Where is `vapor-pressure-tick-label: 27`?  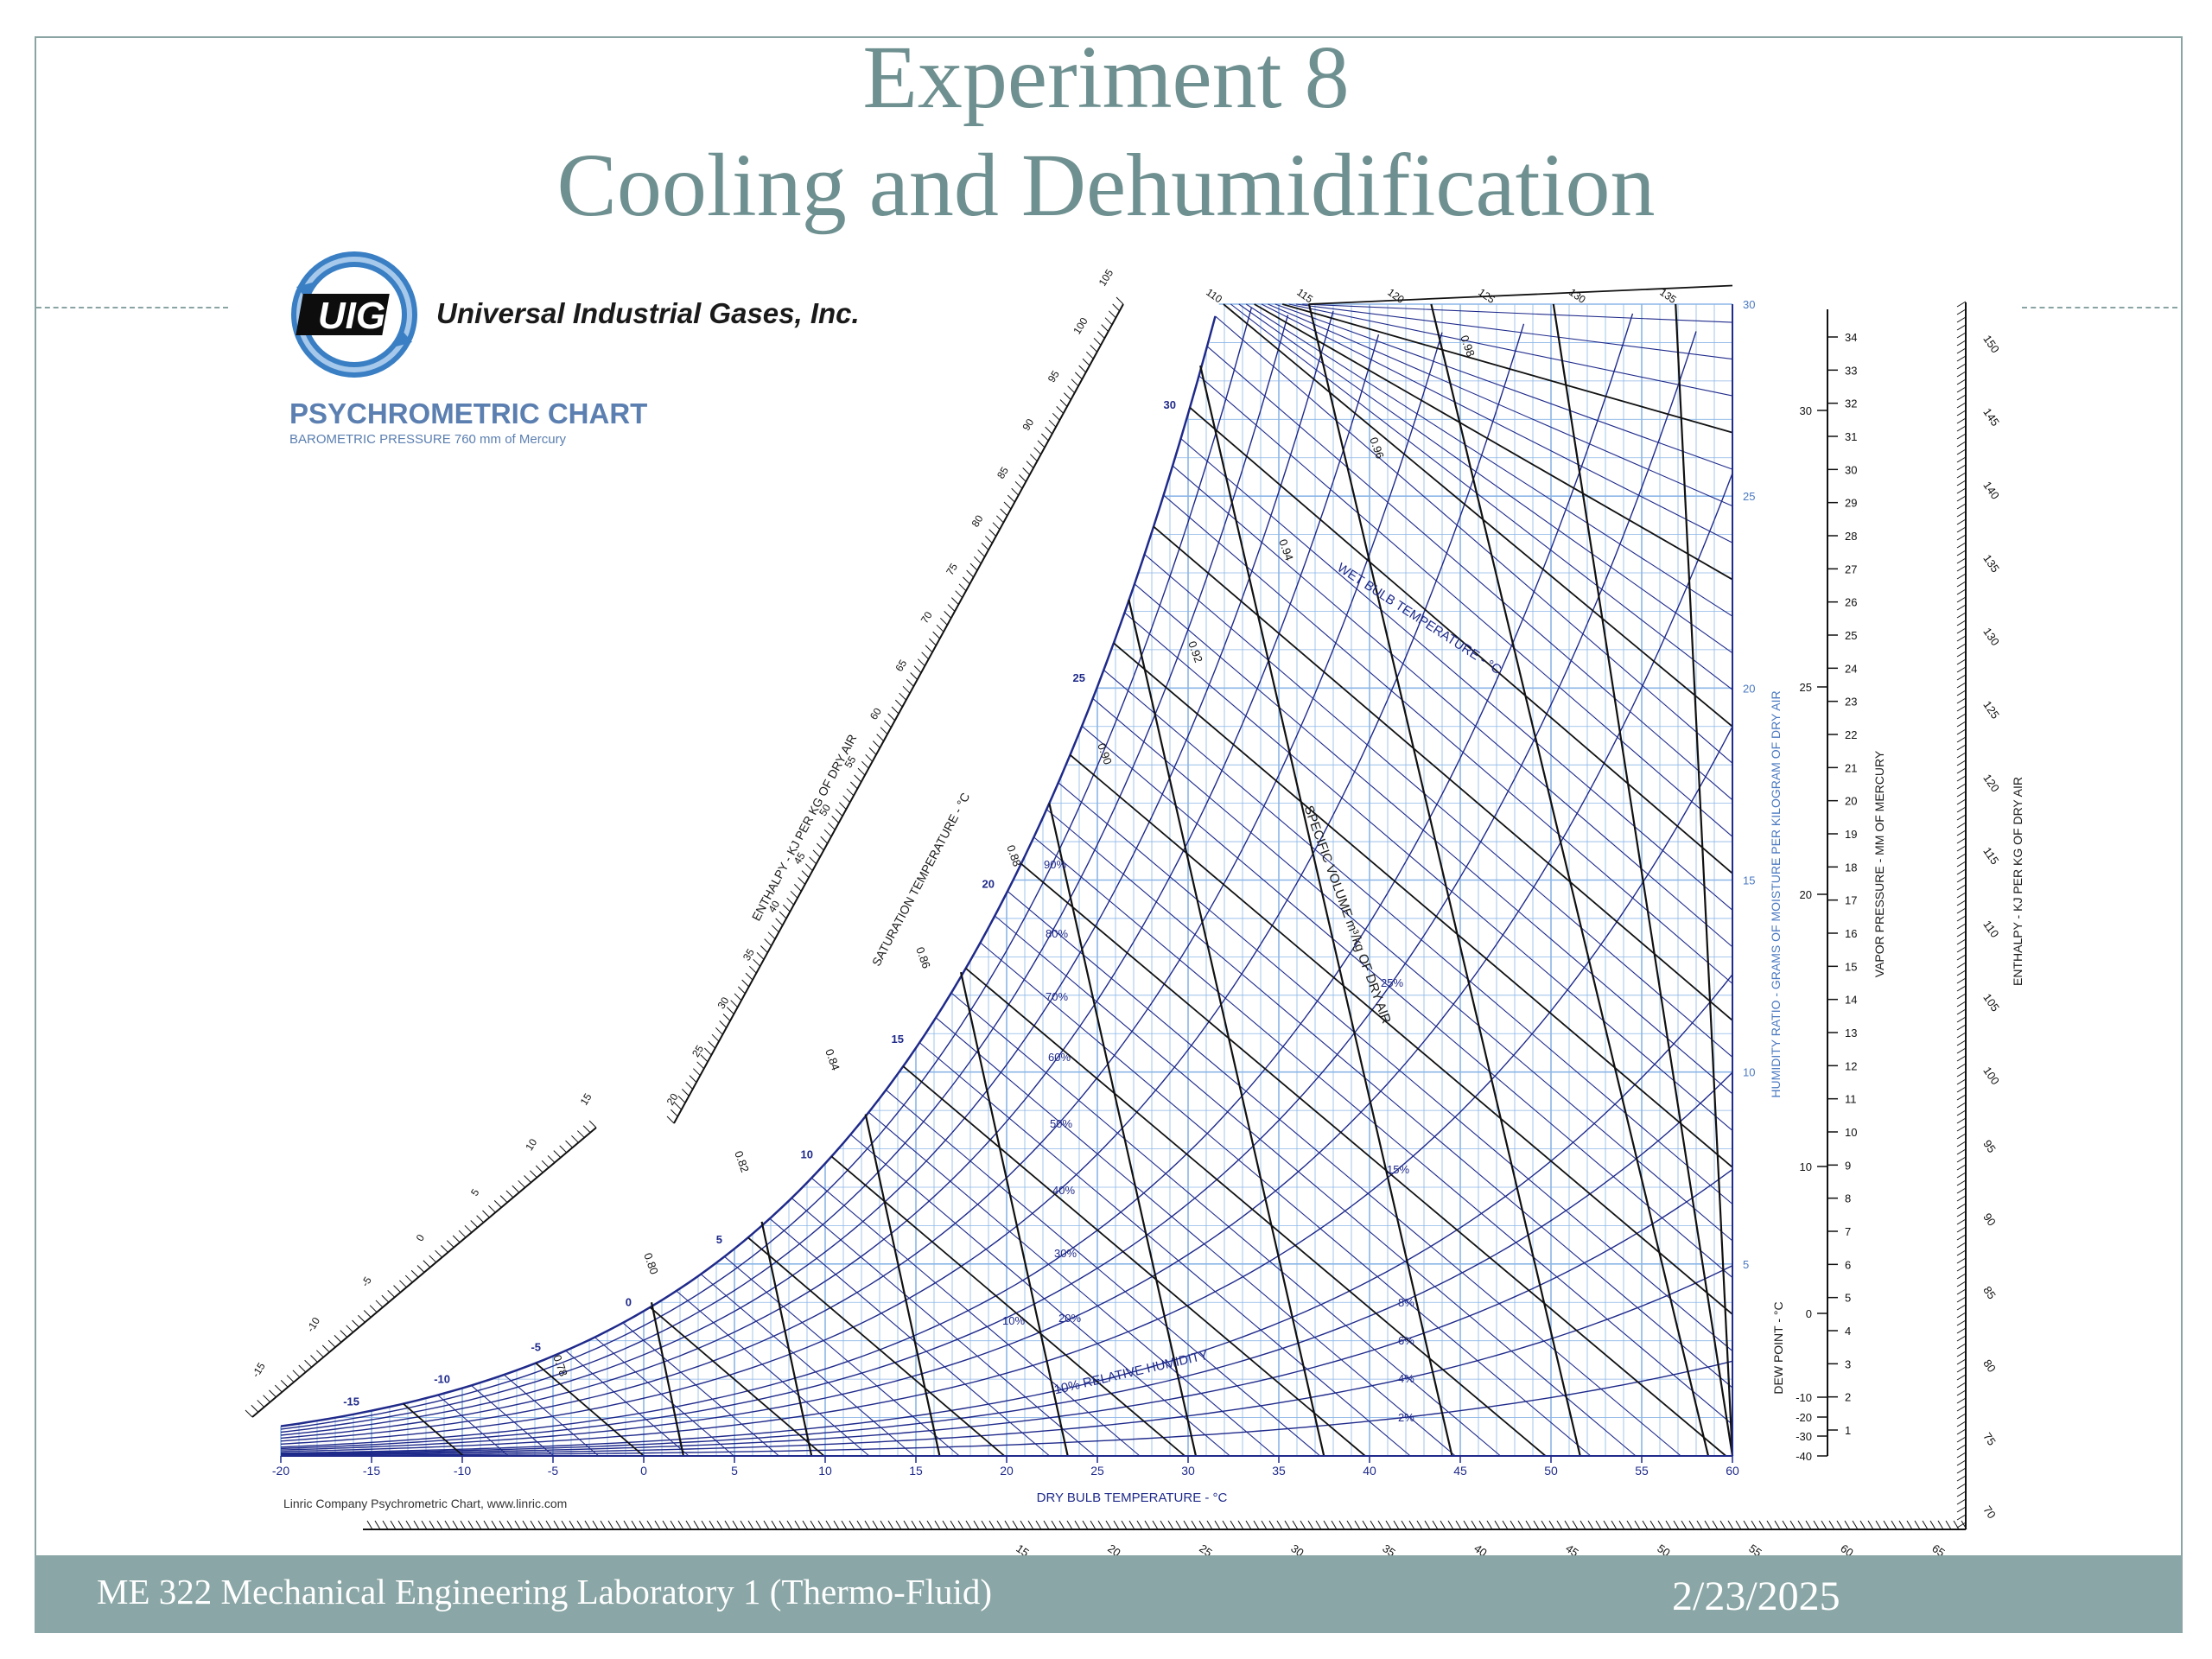 vapor-pressure-tick-label: 27 is located at coordinates (1851, 569).